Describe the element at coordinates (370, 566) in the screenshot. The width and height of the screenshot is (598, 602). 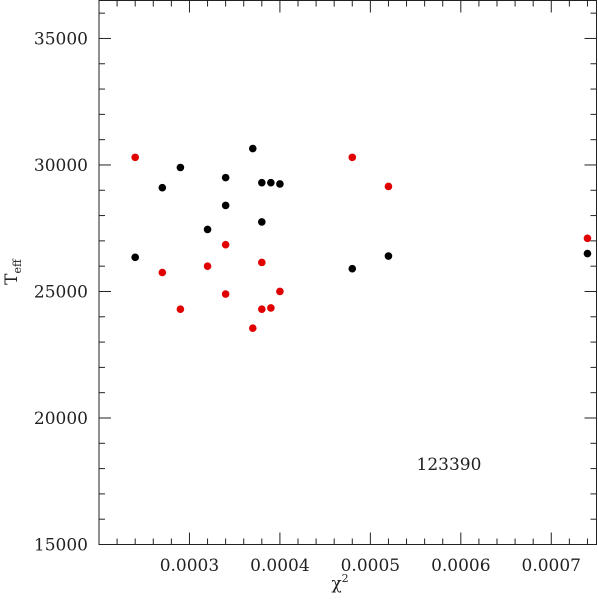
I see `x-tick-label: 0.0005` at that location.